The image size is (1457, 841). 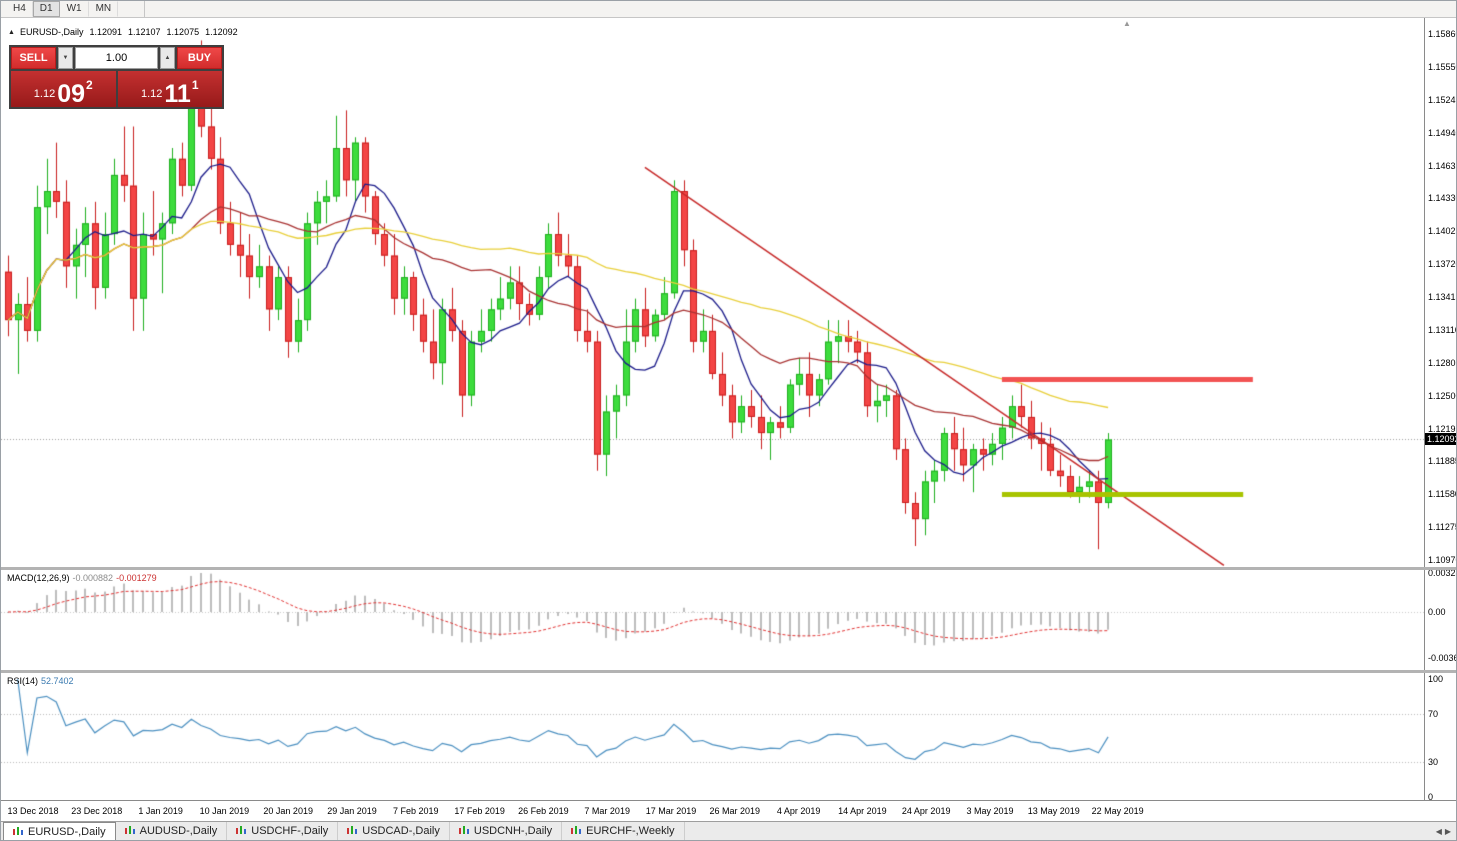 I want to click on date-axis-label: 22 May 2019, so click(x=1117, y=811).